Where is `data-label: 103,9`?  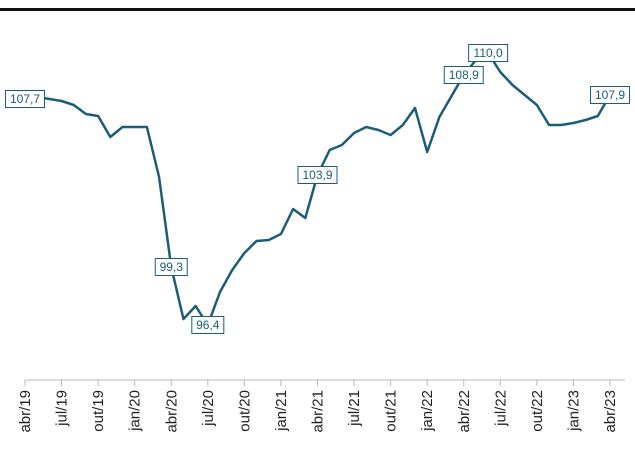
data-label: 103,9 is located at coordinates (317, 175).